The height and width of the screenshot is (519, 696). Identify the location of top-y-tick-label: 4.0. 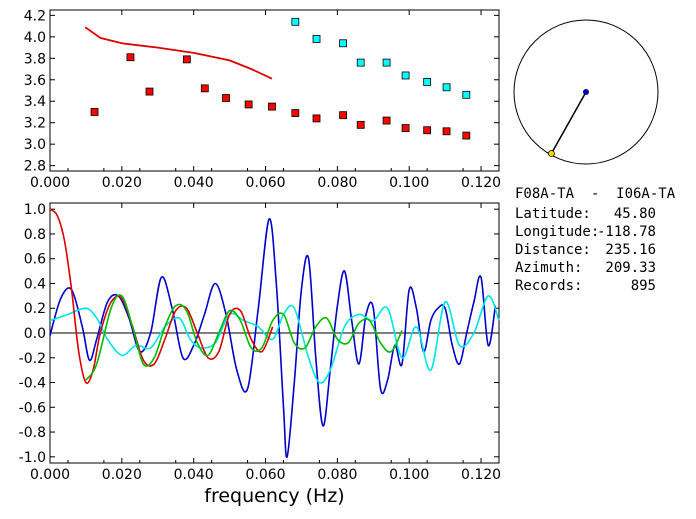
(35, 38).